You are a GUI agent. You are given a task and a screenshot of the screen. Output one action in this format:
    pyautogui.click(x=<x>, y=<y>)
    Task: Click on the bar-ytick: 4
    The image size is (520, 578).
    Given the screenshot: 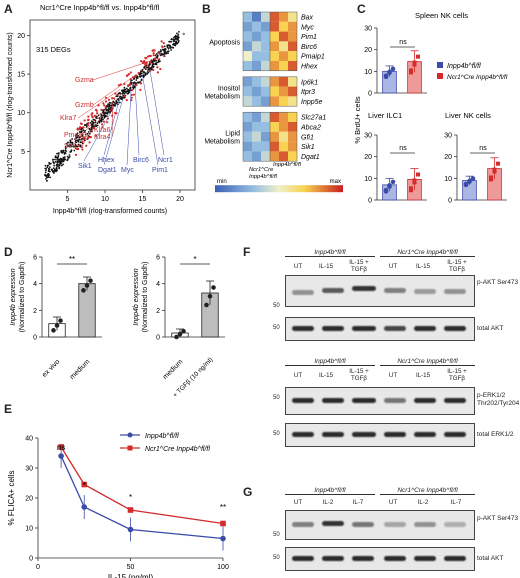 What is the action you would take?
    pyautogui.click(x=35, y=284)
    